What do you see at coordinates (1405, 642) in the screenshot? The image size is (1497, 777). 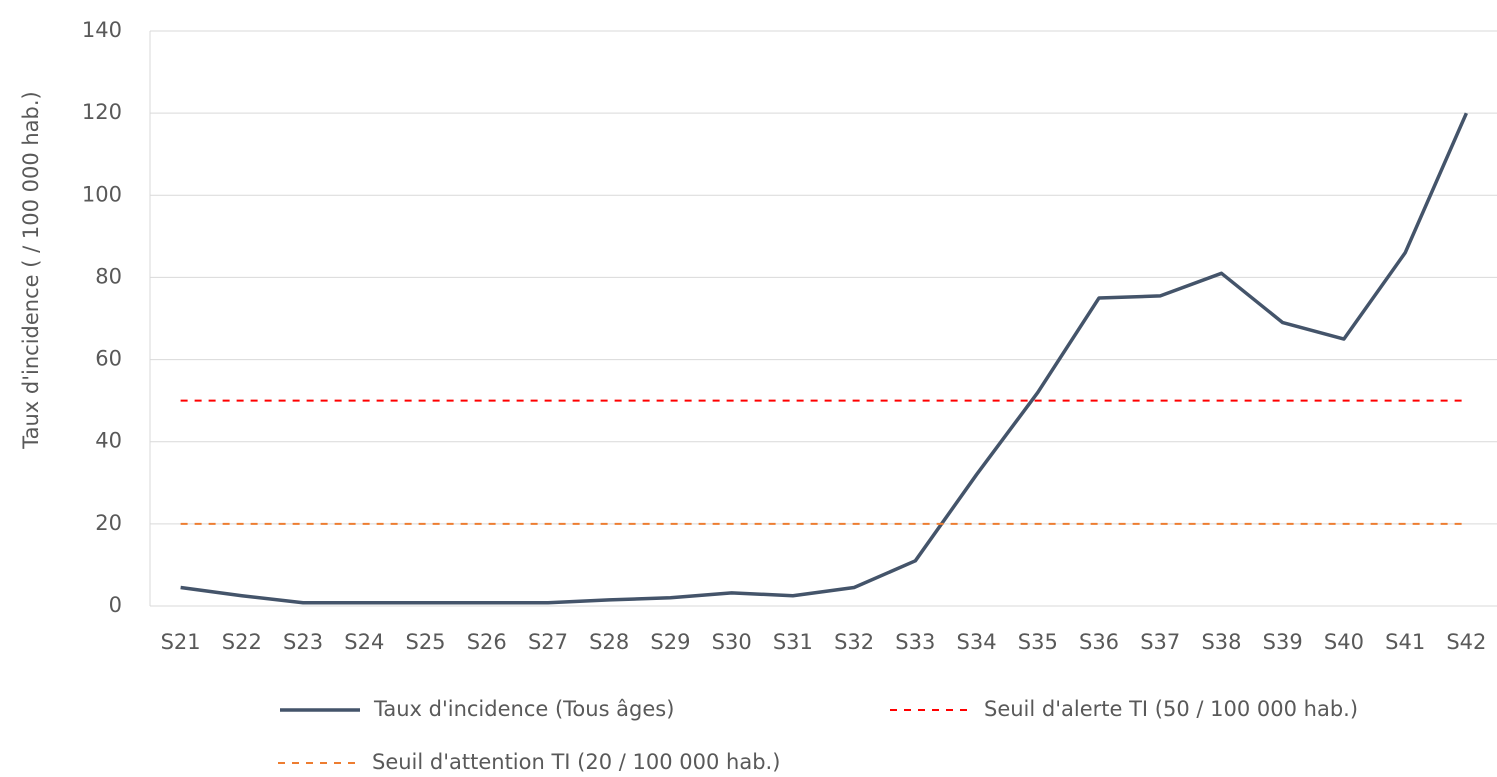 I see `x-tick-label: S41` at bounding box center [1405, 642].